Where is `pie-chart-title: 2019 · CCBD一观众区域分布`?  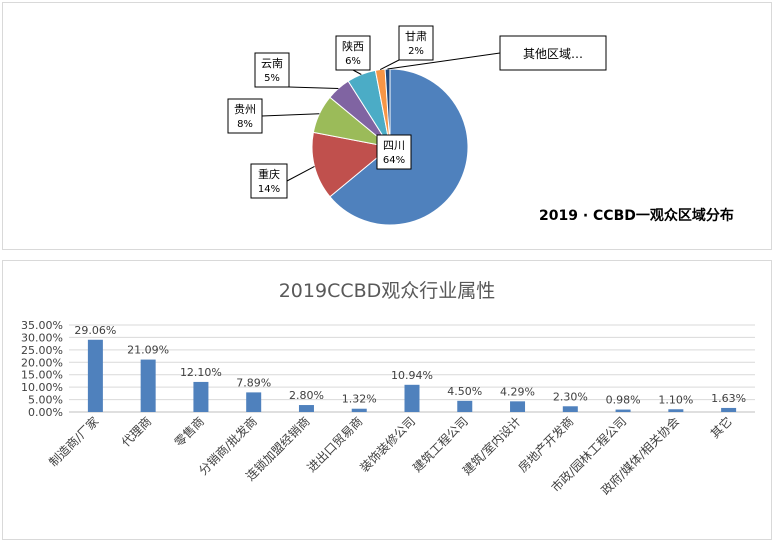 pie-chart-title: 2019 · CCBD一观众区域分布 is located at coordinates (636, 215).